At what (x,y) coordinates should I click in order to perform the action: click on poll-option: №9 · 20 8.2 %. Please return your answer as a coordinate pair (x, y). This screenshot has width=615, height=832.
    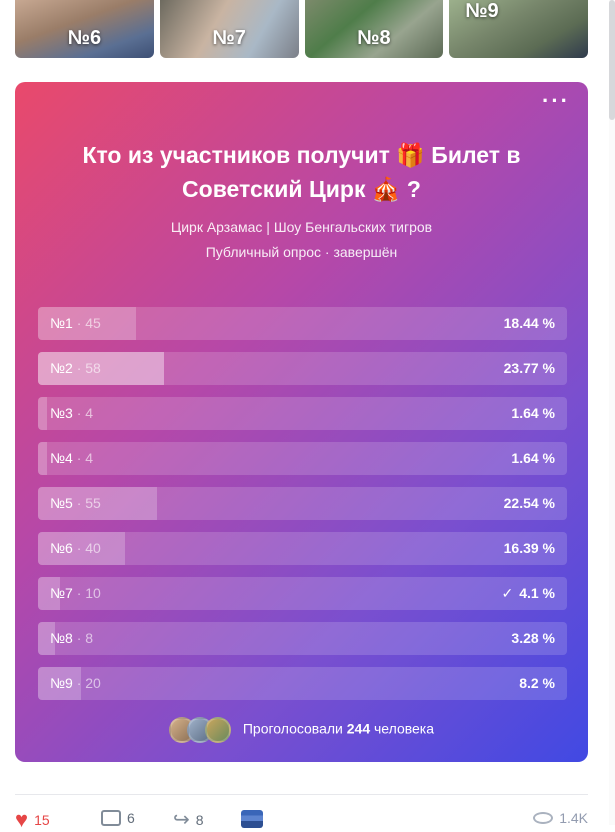
    Looking at the image, I should click on (302, 683).